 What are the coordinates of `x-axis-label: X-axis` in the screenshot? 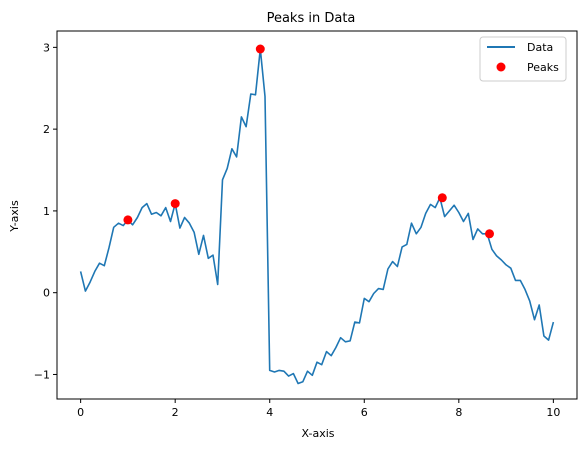 It's located at (318, 433).